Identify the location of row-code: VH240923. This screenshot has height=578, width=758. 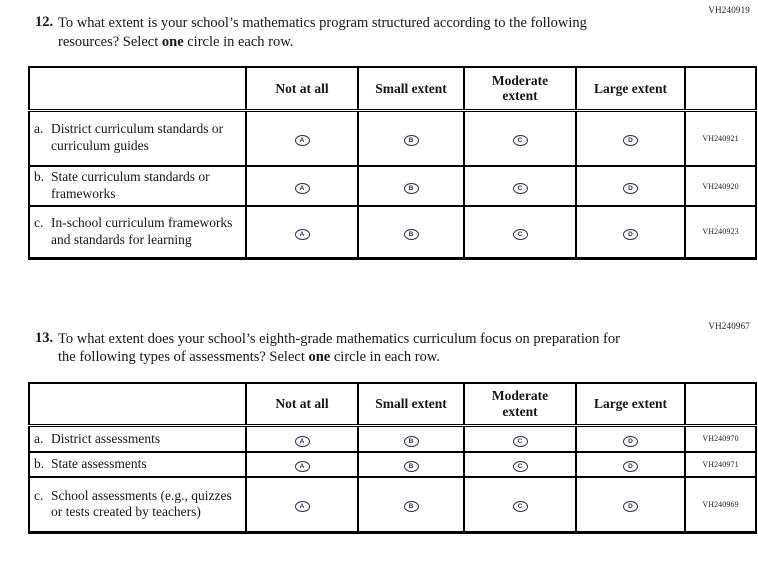
(720, 232).